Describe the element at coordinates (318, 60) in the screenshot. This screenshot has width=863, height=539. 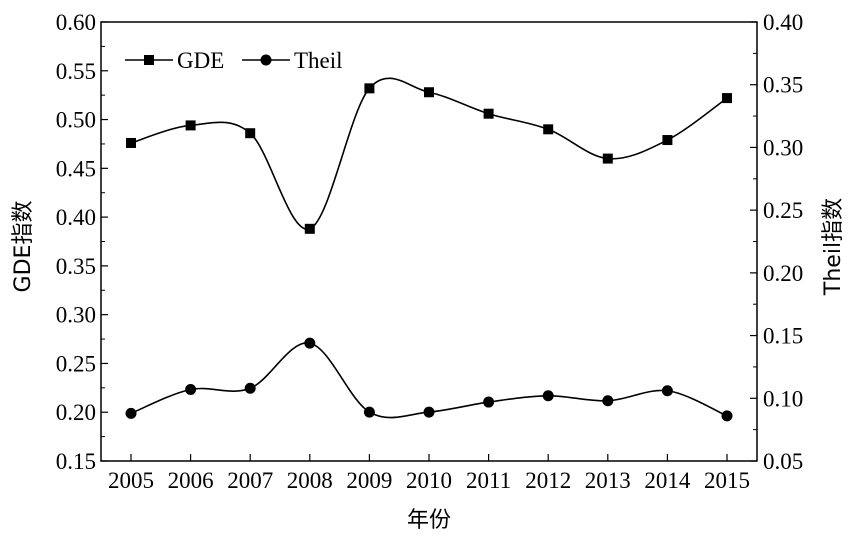
I see `theil-legend-label: Theil` at that location.